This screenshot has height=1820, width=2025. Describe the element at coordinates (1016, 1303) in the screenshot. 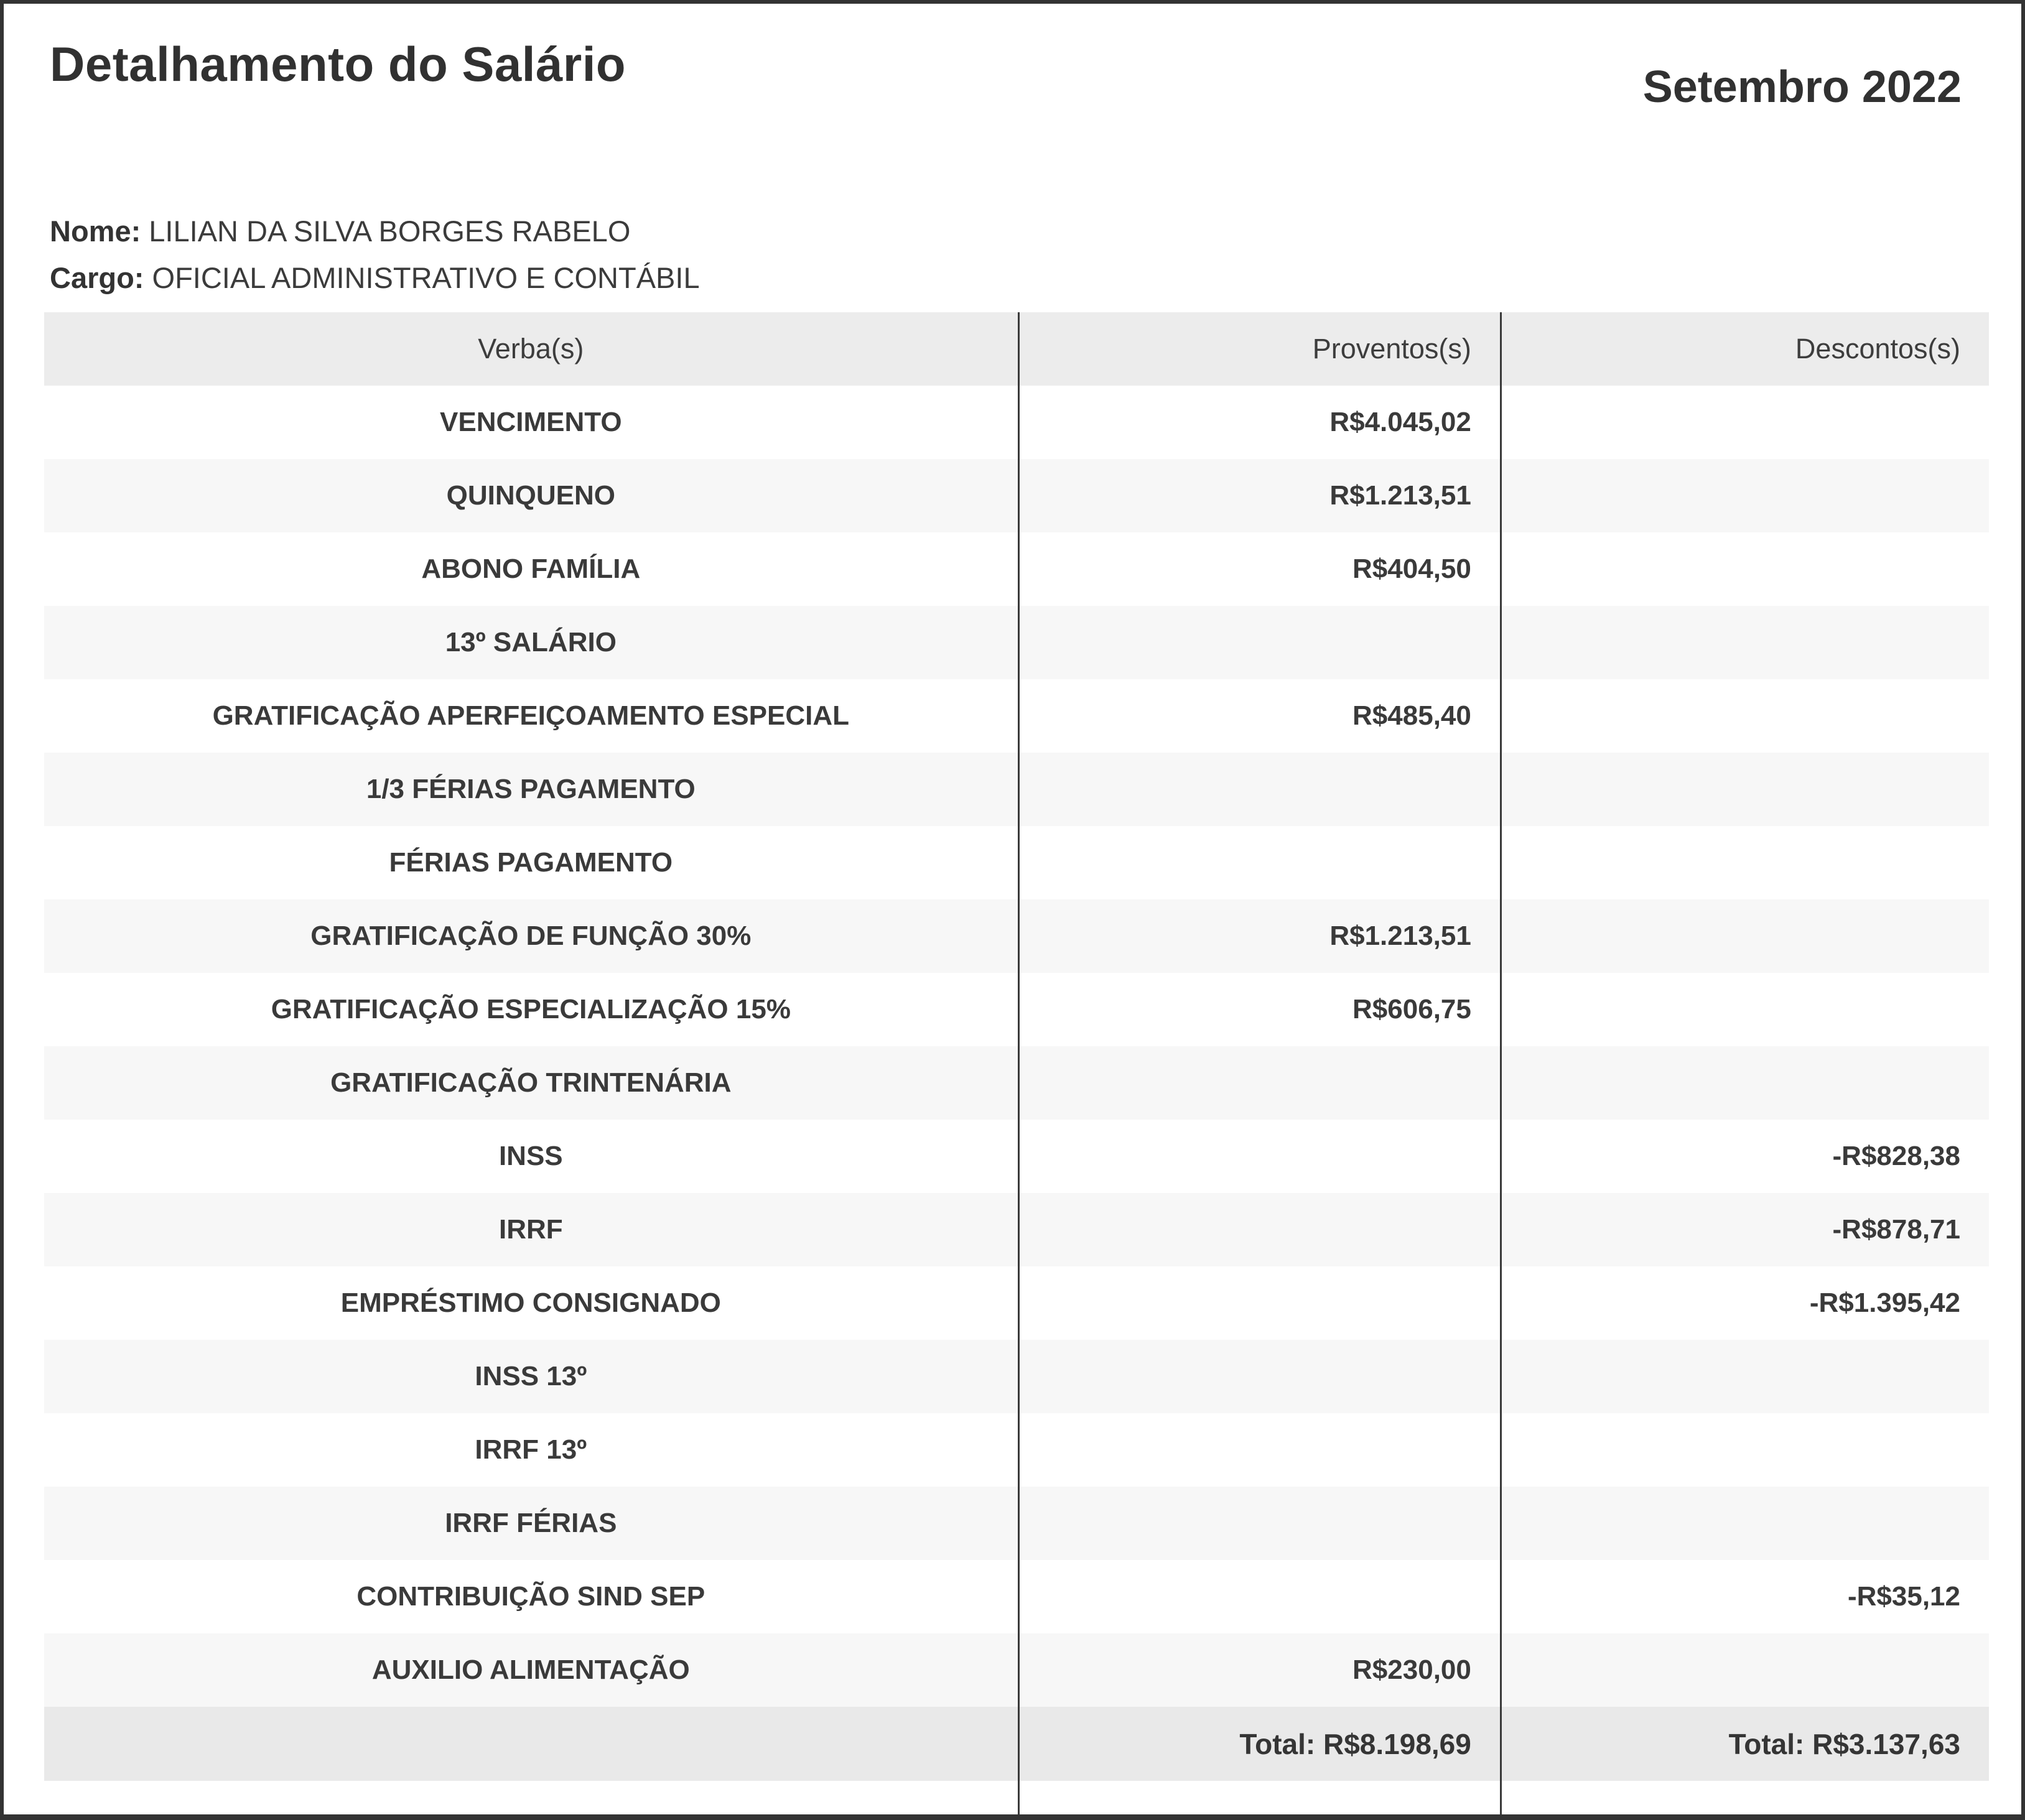

I see `table-row: EMPRÉSTIMO CONSIGNADO -R$1.395,42` at that location.